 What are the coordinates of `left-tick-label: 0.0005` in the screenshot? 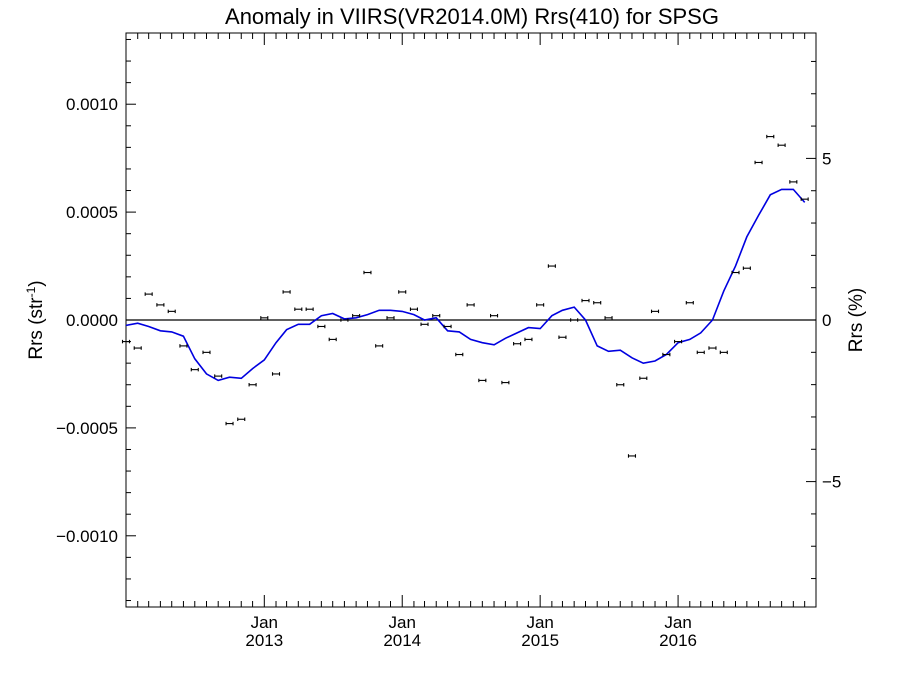 It's located at (92, 212).